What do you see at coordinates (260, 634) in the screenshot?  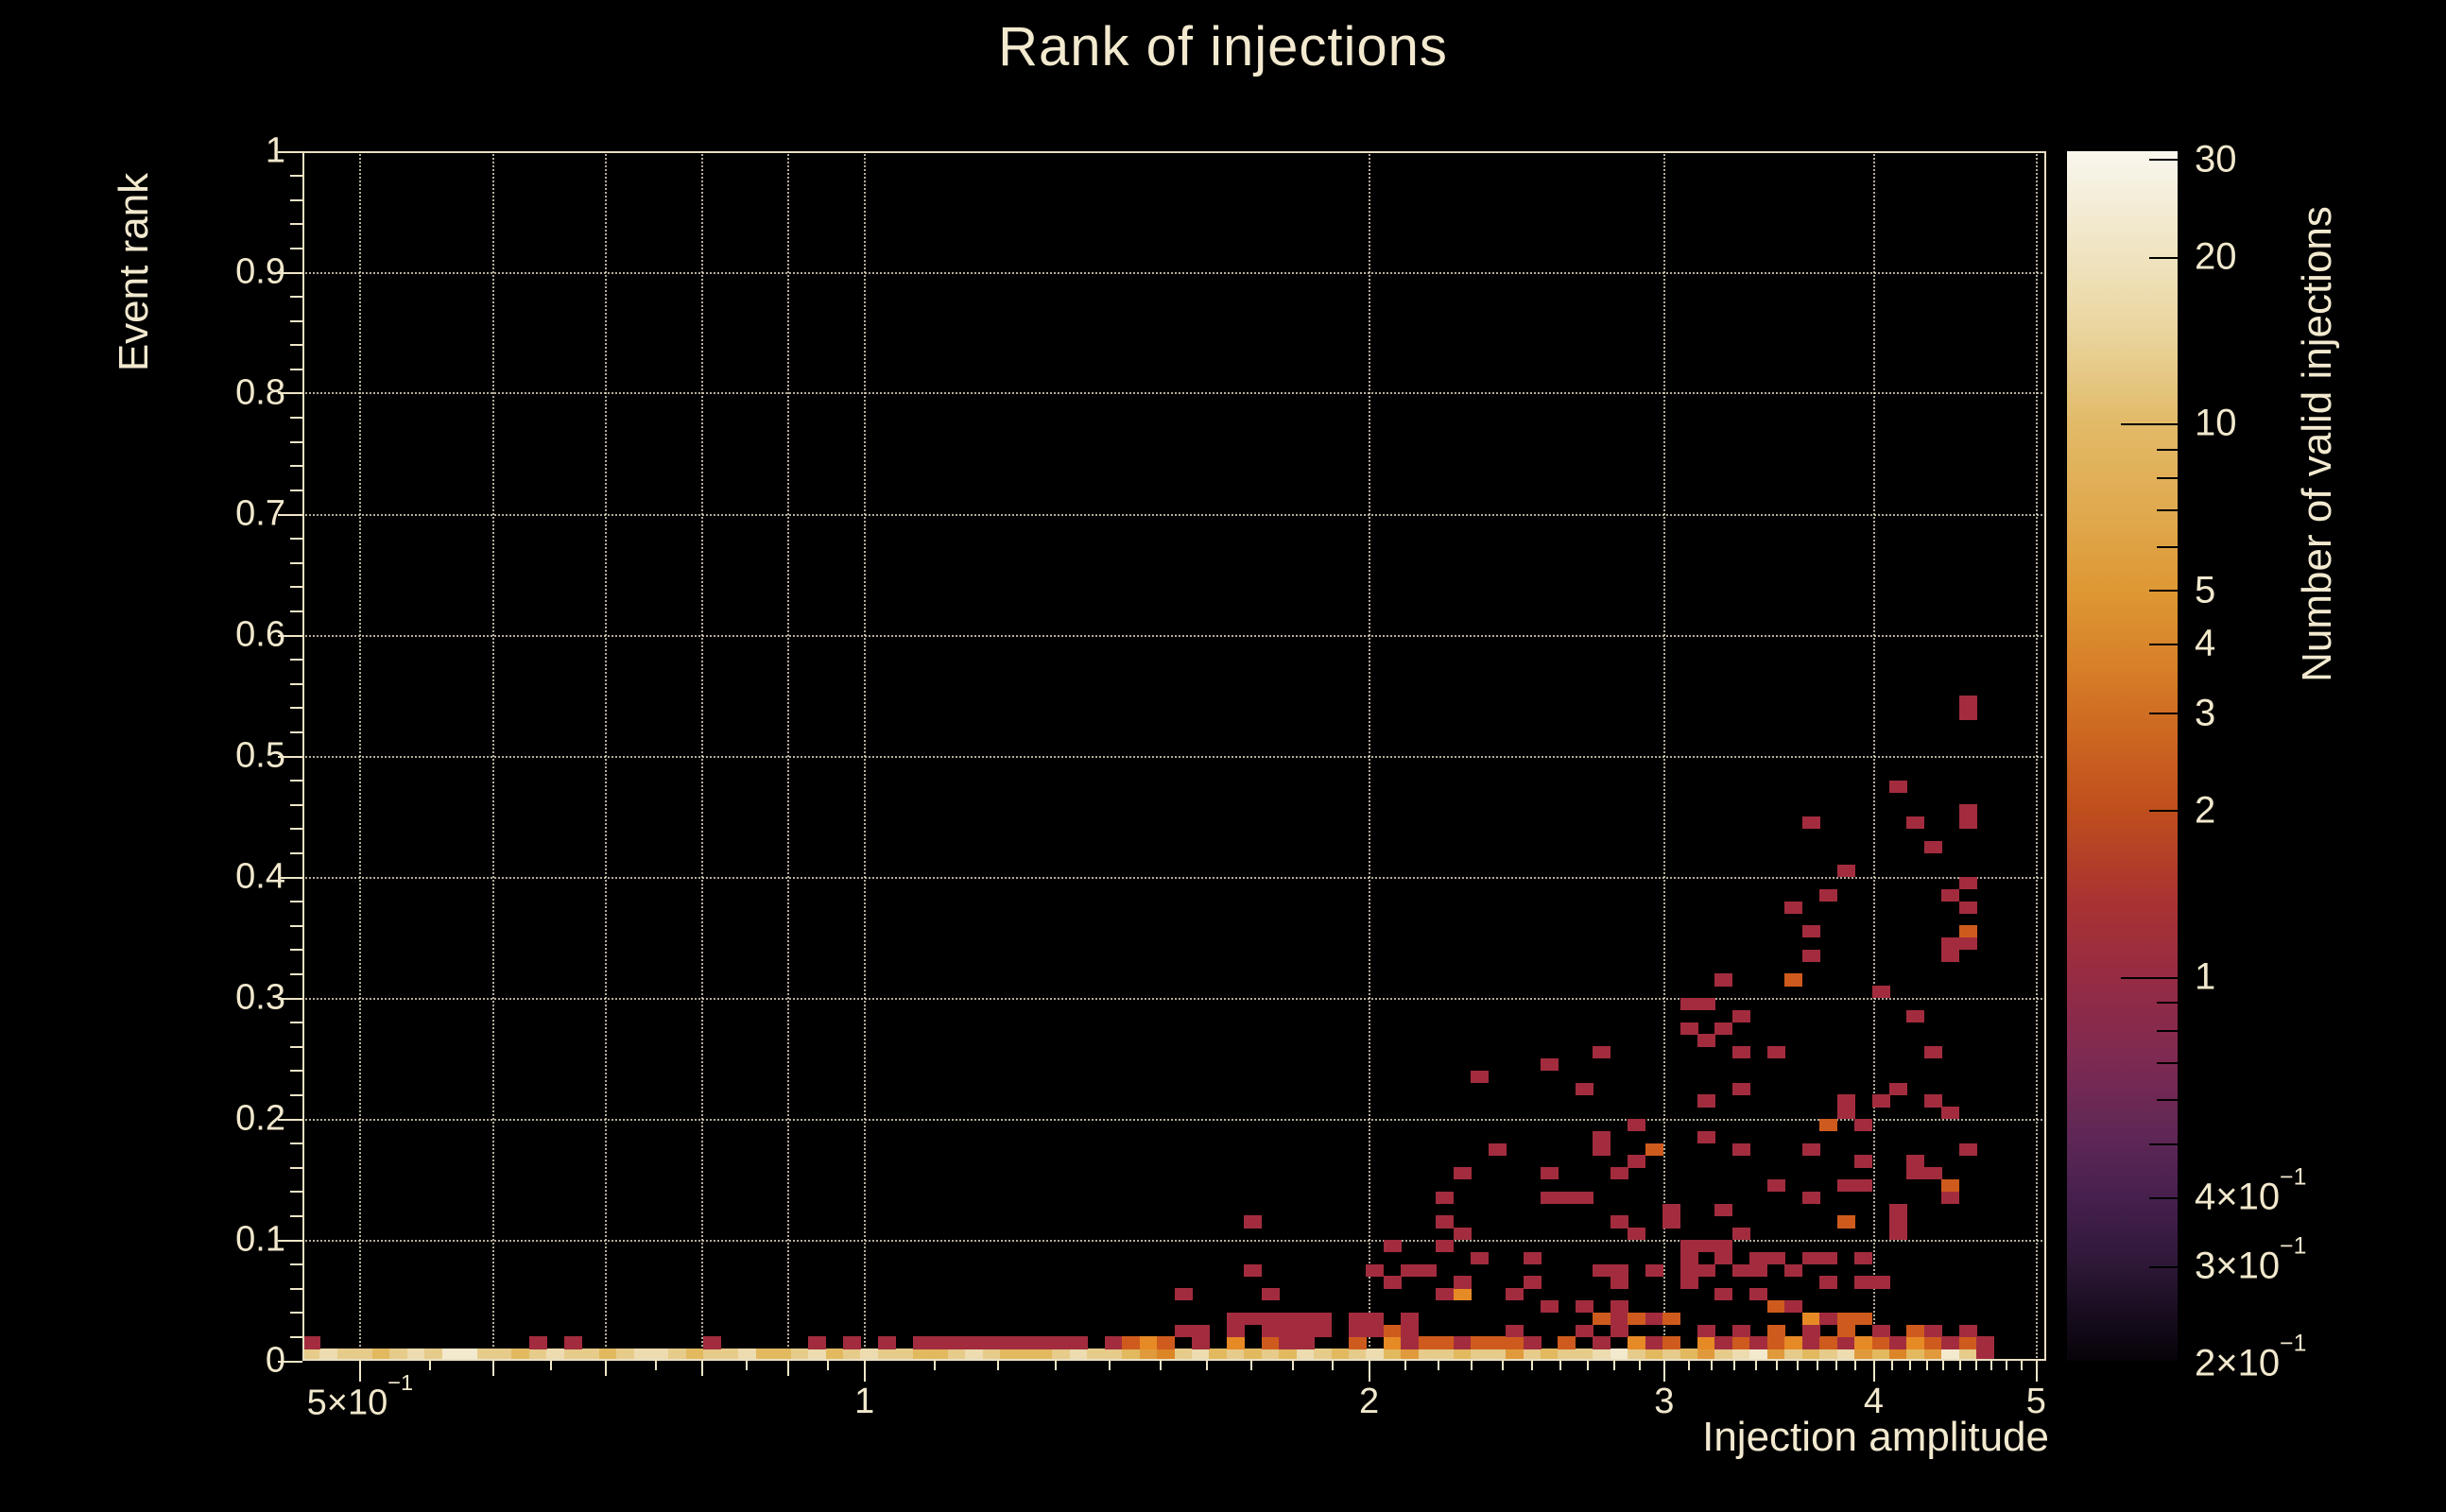 I see `y-tick-label: 0.6` at bounding box center [260, 634].